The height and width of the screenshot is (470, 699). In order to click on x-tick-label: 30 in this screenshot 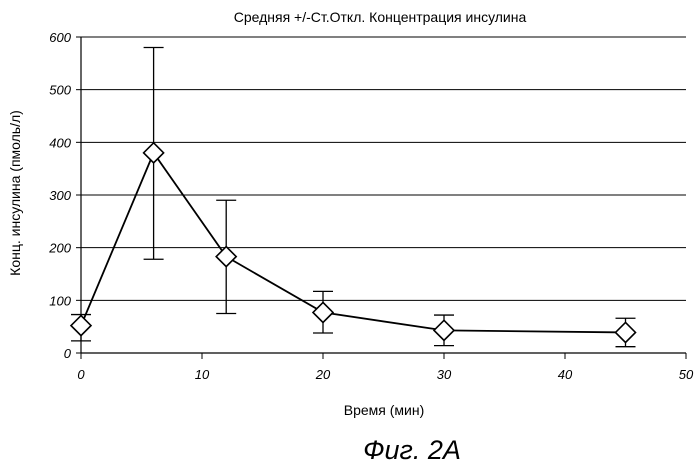, I will do `click(444, 374)`.